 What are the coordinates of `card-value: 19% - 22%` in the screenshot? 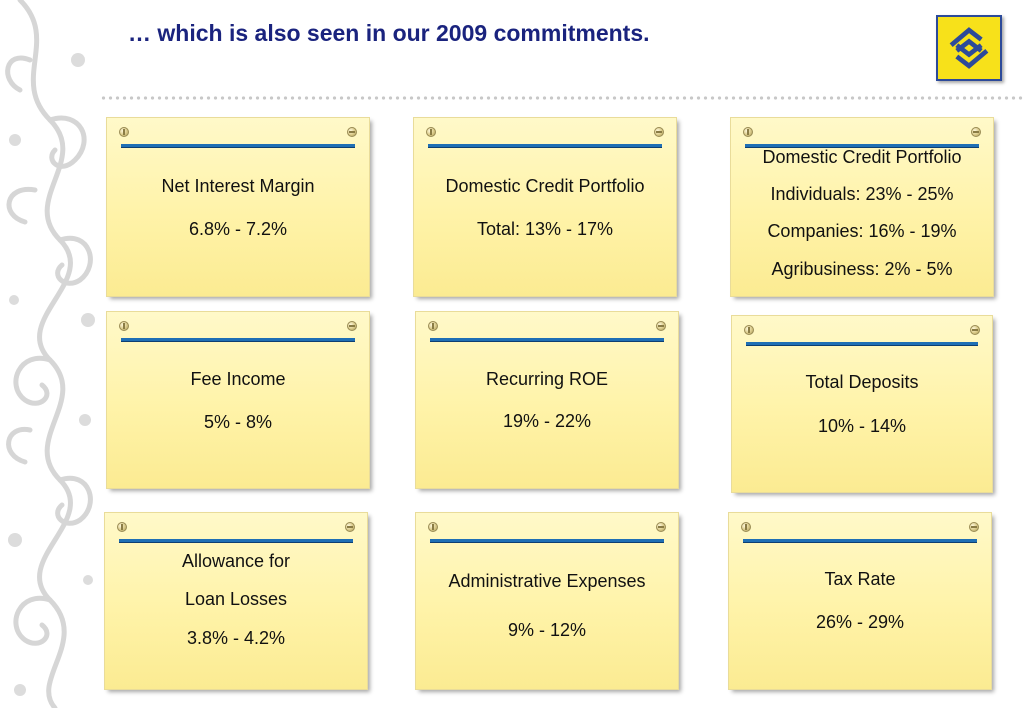 It's located at (547, 421).